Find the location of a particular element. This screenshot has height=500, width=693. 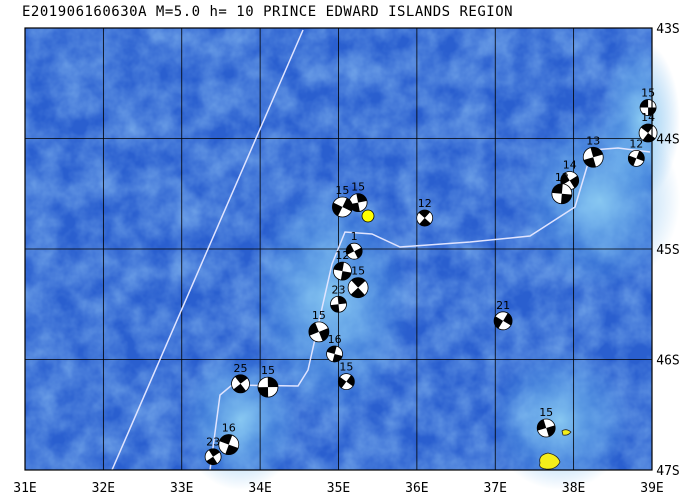

latitude-label: 46S is located at coordinates (667, 361).